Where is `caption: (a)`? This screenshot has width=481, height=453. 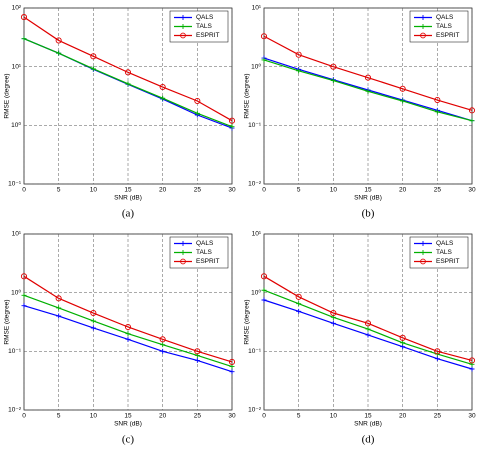 caption: (a) is located at coordinates (128, 214).